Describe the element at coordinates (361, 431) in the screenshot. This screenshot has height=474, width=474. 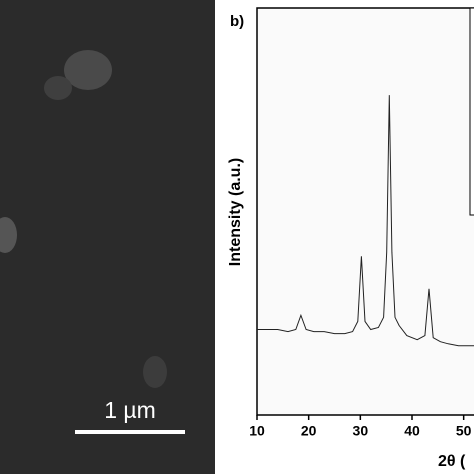
I see `x-tick-label: 30` at that location.